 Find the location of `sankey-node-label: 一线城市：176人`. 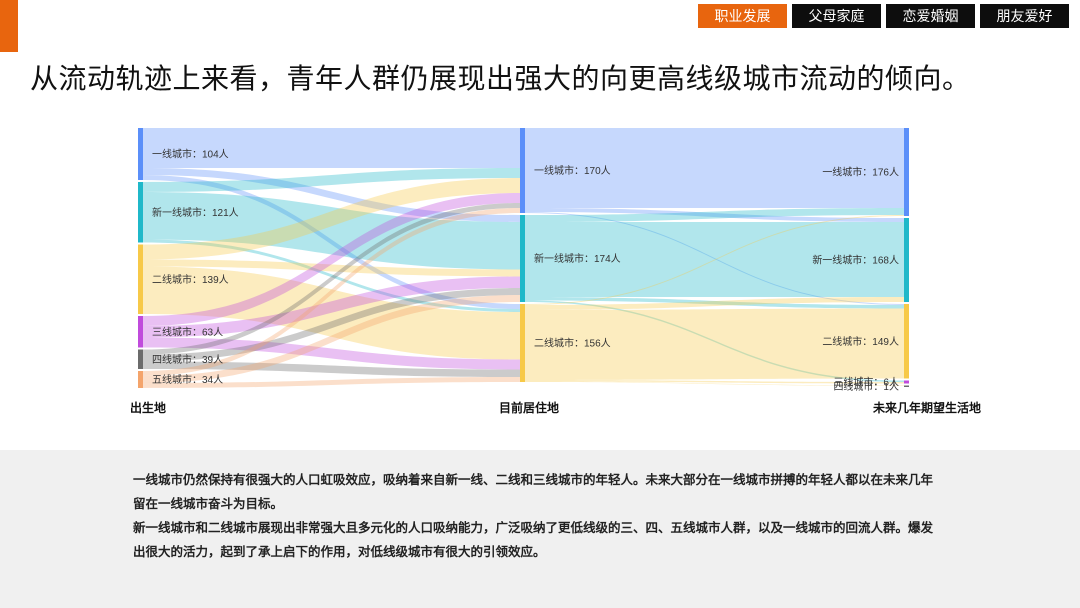

sankey-node-label: 一线城市：176人 is located at coordinates (860, 172).